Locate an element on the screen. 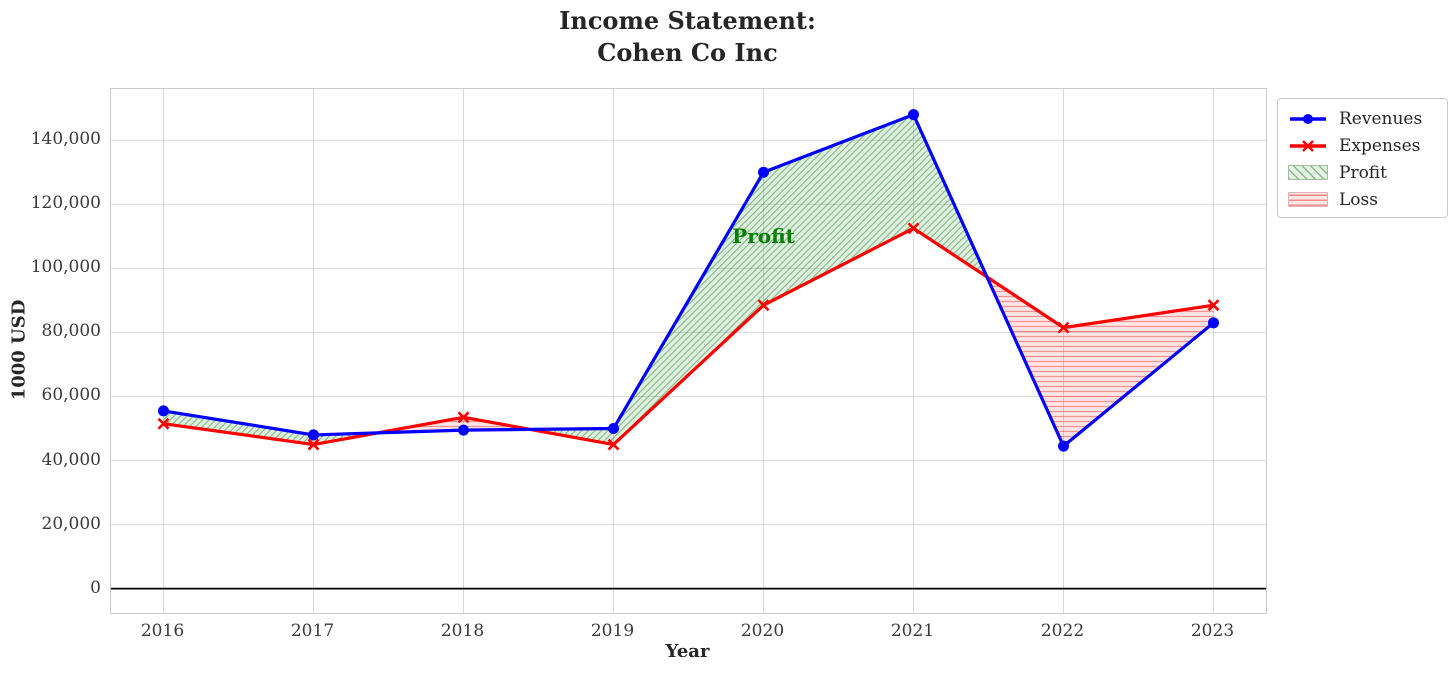  chart-title-line1: Income Statement: is located at coordinates (687, 20).